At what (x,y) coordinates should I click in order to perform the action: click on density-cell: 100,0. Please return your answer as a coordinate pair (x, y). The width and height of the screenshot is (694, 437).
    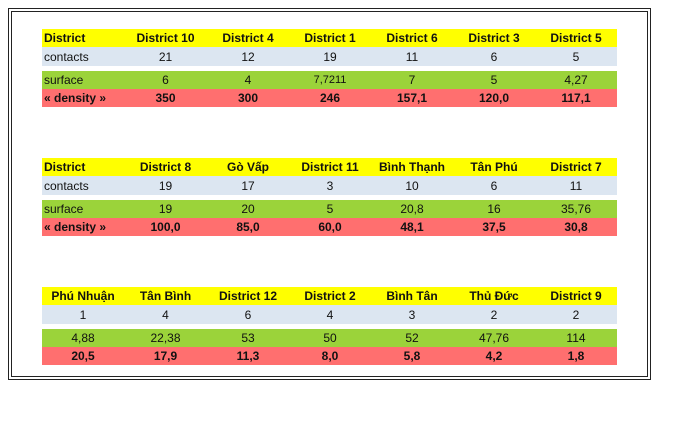
    Looking at the image, I should click on (165, 227).